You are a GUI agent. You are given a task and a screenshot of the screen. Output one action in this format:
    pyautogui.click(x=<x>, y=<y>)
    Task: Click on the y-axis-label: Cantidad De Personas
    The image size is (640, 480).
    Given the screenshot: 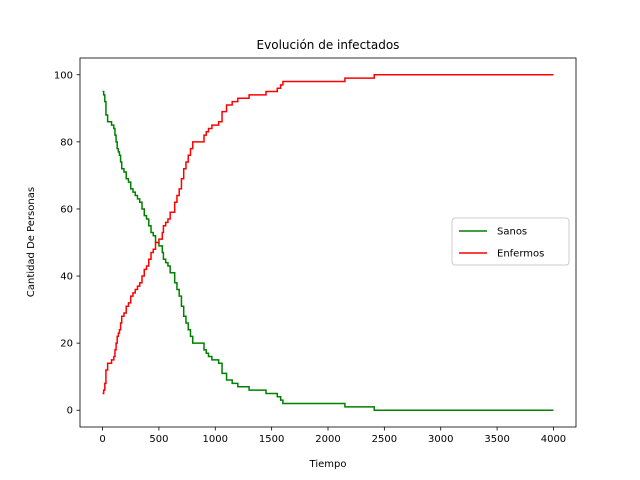 What is the action you would take?
    pyautogui.click(x=31, y=242)
    